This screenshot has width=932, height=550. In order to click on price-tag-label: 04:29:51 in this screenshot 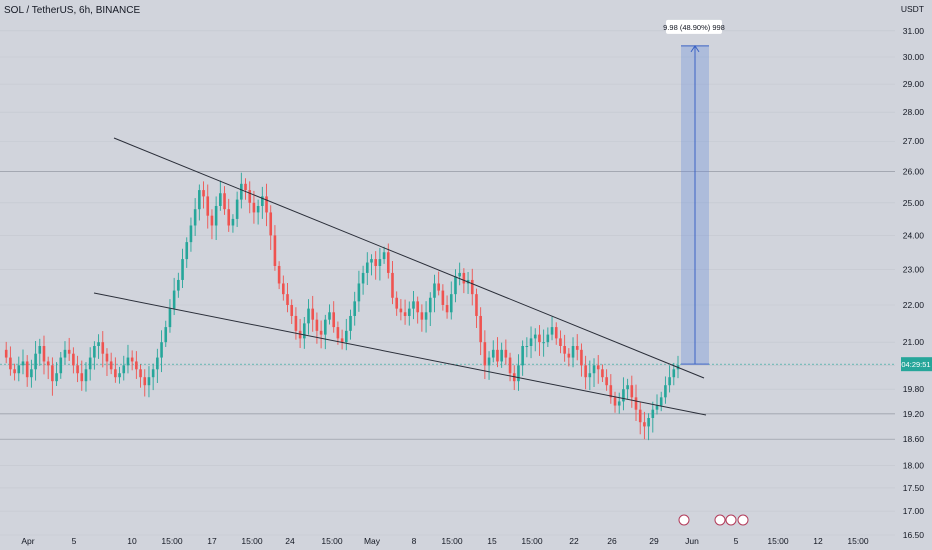, I will do `click(915, 364)`.